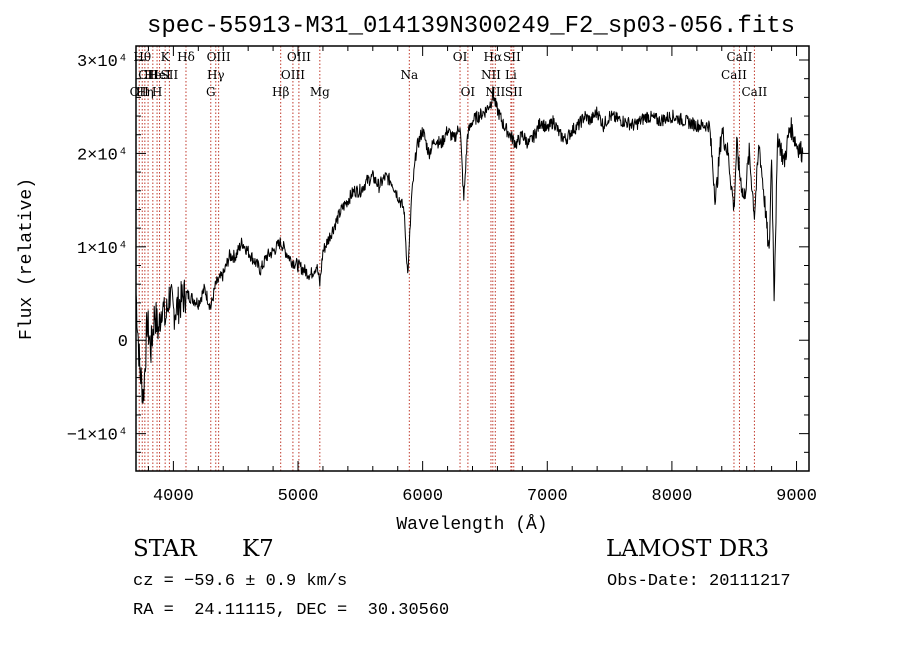 The width and height of the screenshot is (900, 649). Describe the element at coordinates (219, 57) in the screenshot. I see `line-label-12: OIII` at that location.